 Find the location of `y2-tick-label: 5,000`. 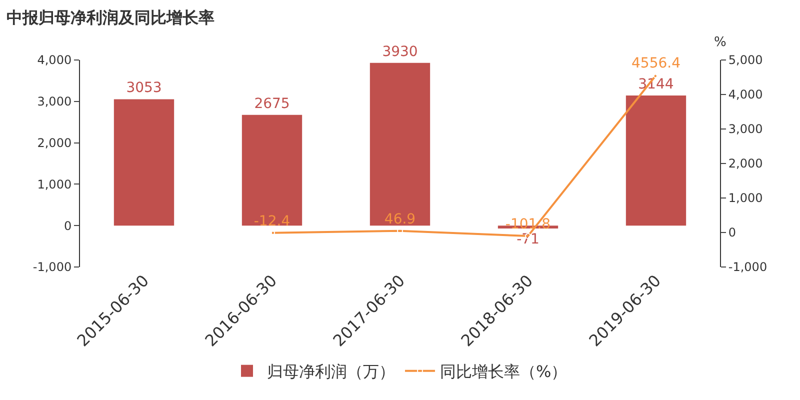

y2-tick-label: 5,000 is located at coordinates (745, 60).